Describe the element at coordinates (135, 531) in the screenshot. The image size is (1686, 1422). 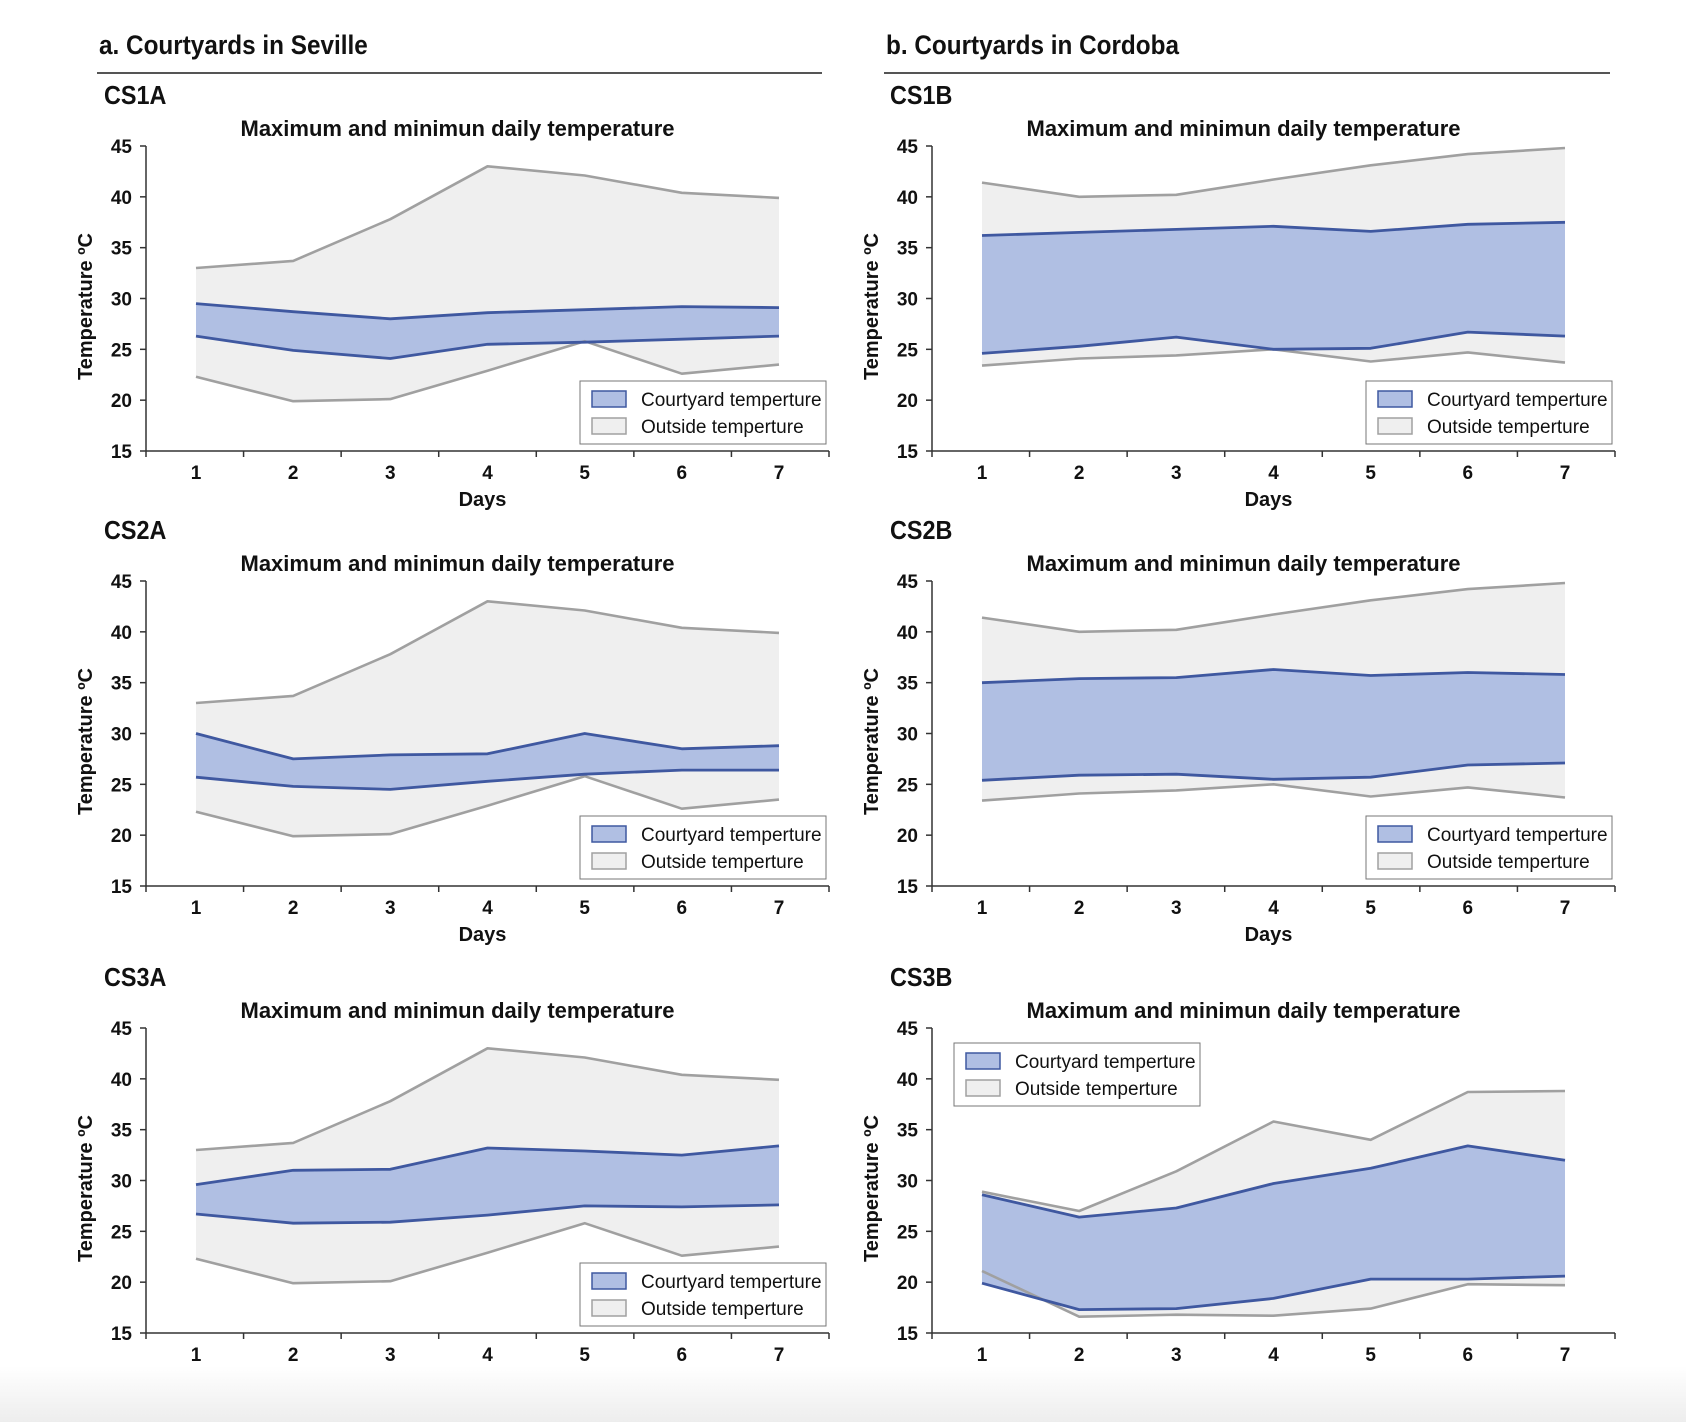
I see `panel-label: CS2A` at that location.